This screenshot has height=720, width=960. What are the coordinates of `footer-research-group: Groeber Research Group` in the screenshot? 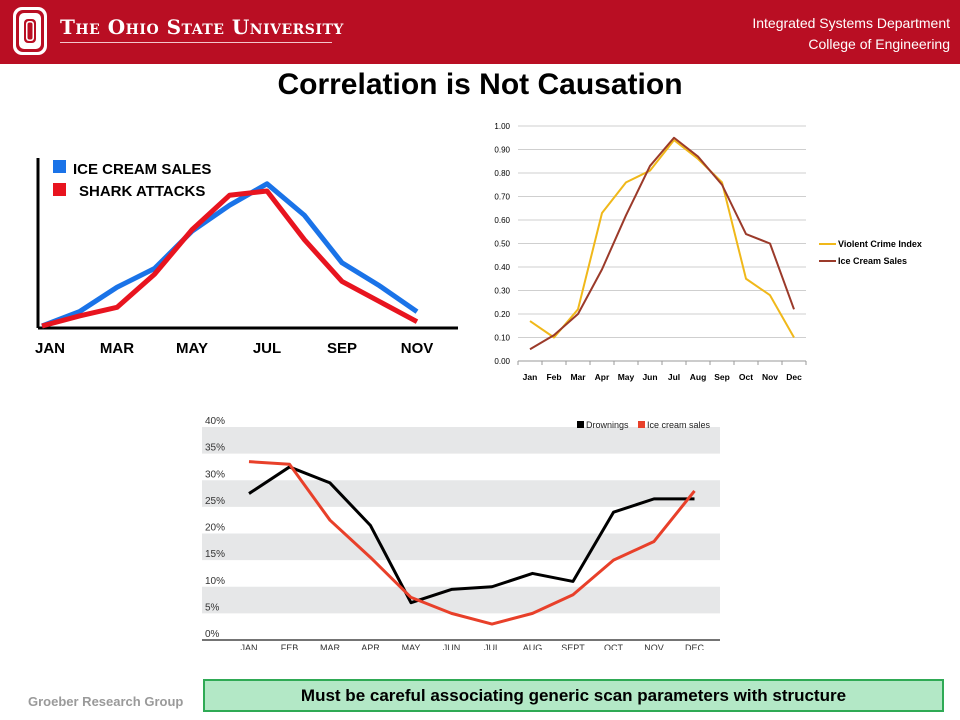 It's located at (106, 701).